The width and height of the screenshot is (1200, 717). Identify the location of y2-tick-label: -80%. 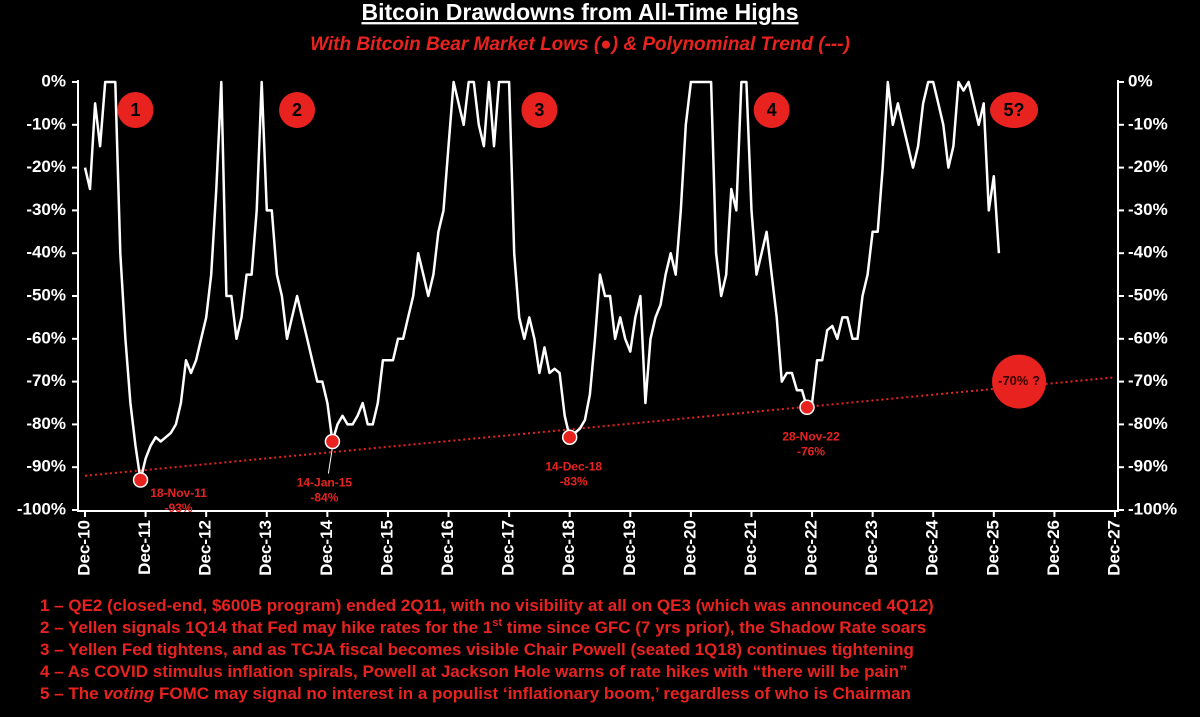
(1148, 423).